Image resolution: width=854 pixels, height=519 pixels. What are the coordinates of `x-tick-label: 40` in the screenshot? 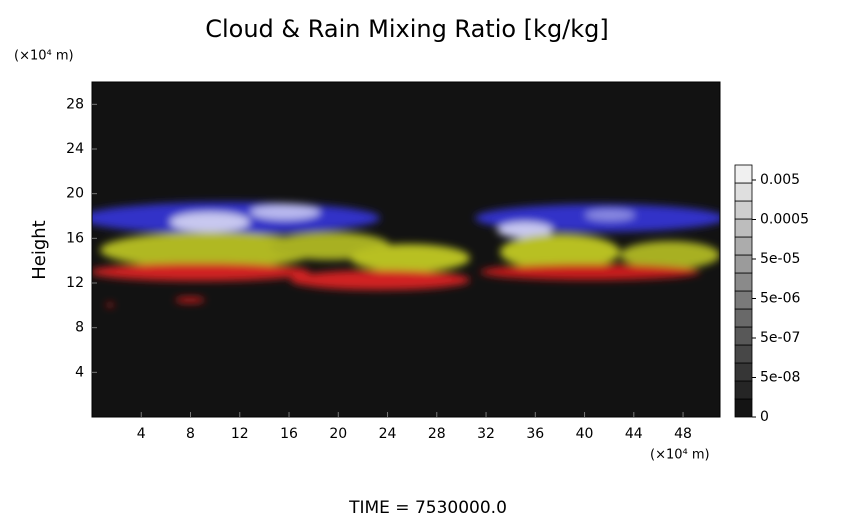 It's located at (585, 434).